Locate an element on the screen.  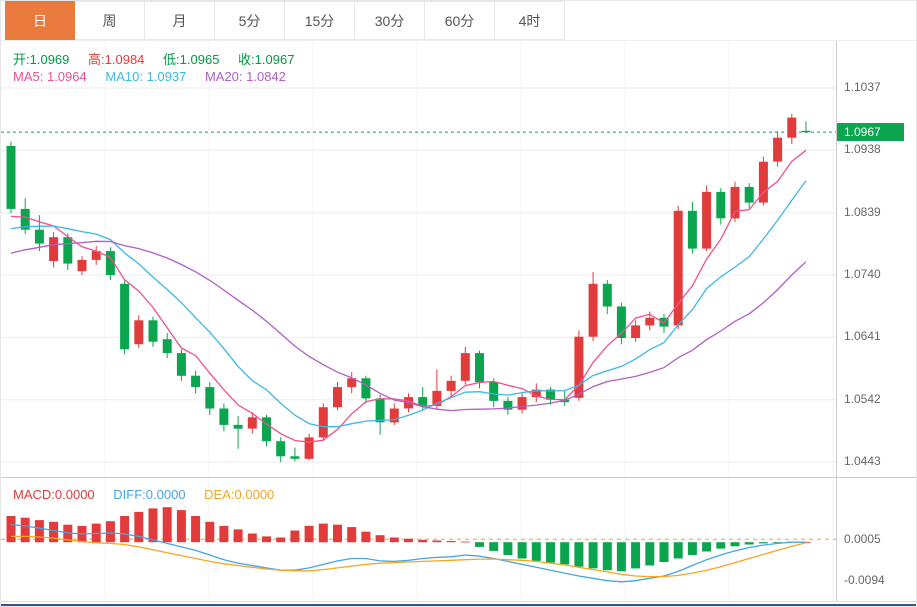
ohlc-info: 开:1.0969 高:1.0984 低:1.0965 收:1.0967 is located at coordinates (161, 58).